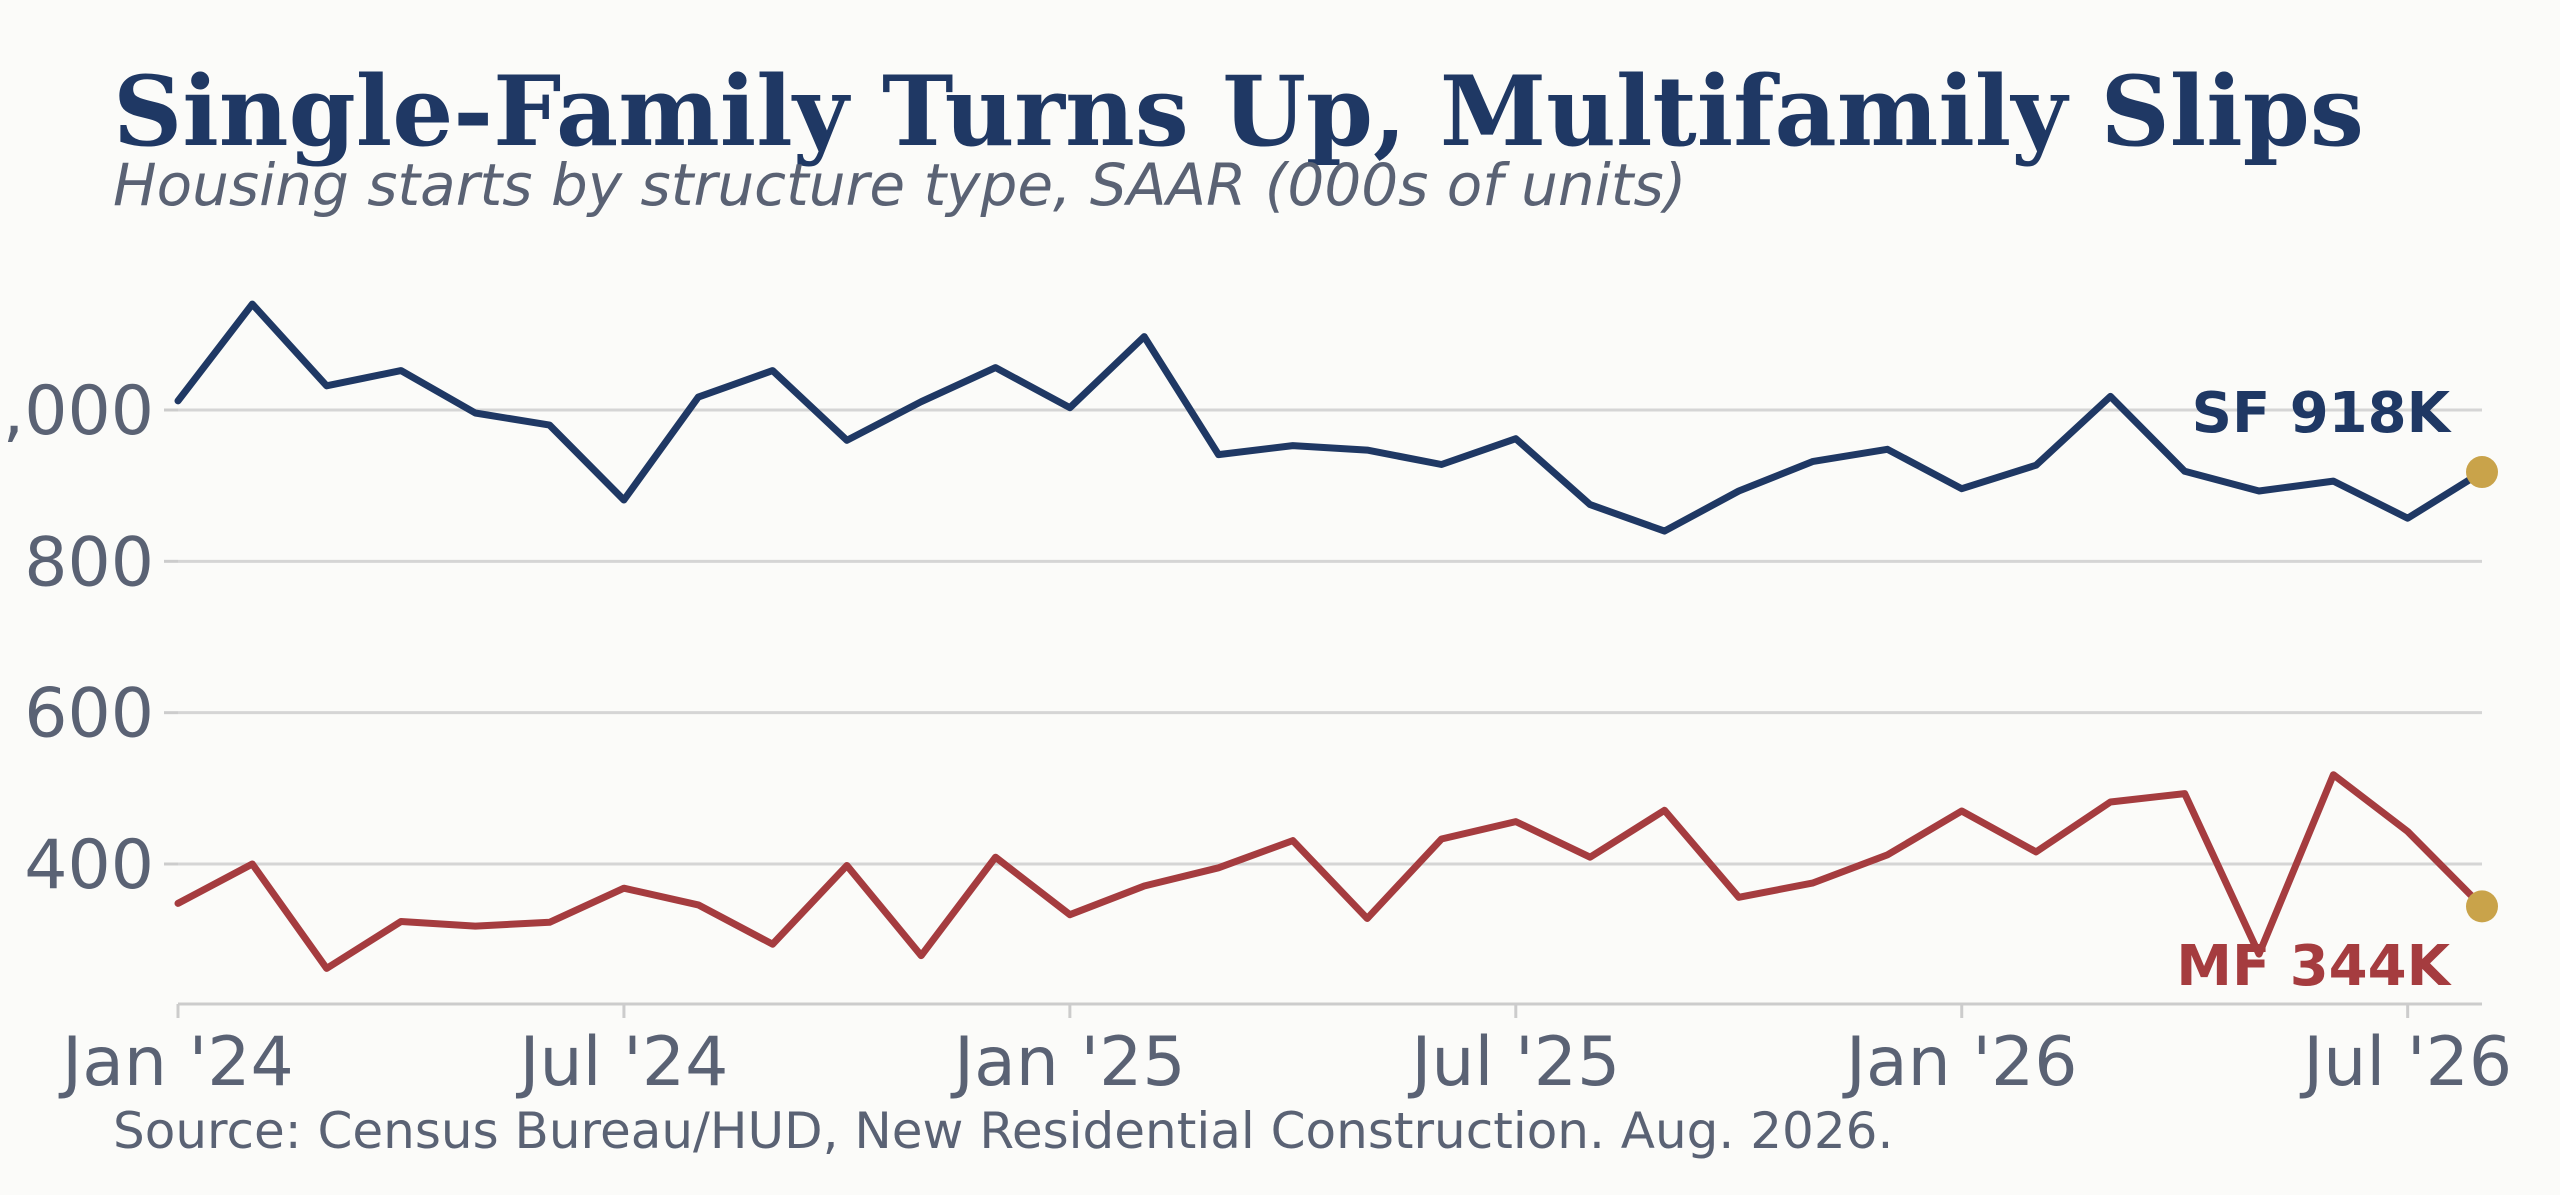 This screenshot has width=2560, height=1195. I want to click on end-marker-sf, so click(2482, 472).